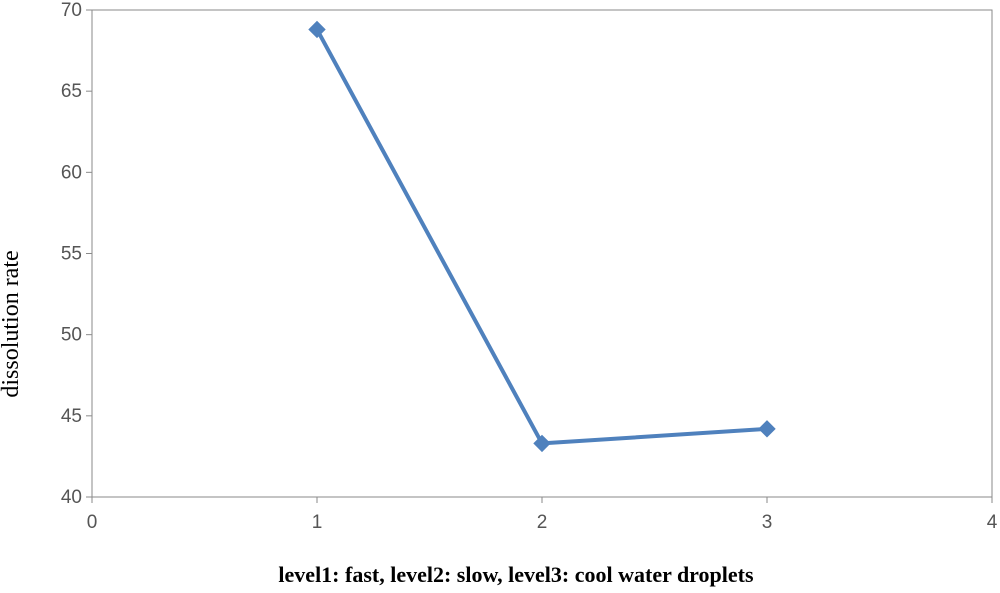  Describe the element at coordinates (992, 522) in the screenshot. I see `x-tick-label: 4` at that location.